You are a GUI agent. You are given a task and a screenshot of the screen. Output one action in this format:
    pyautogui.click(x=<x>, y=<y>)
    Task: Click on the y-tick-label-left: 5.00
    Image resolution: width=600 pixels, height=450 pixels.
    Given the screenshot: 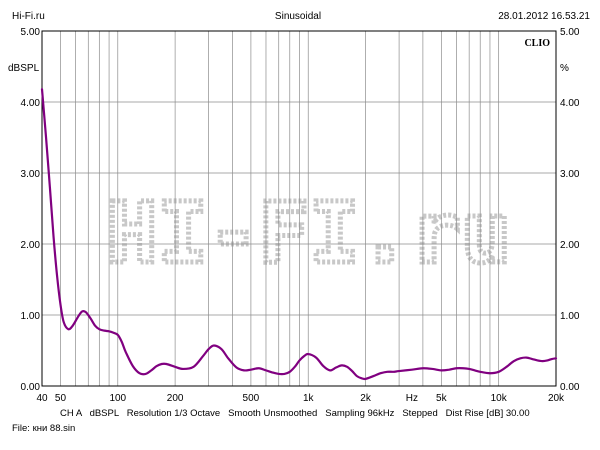 What is the action you would take?
    pyautogui.click(x=31, y=32)
    